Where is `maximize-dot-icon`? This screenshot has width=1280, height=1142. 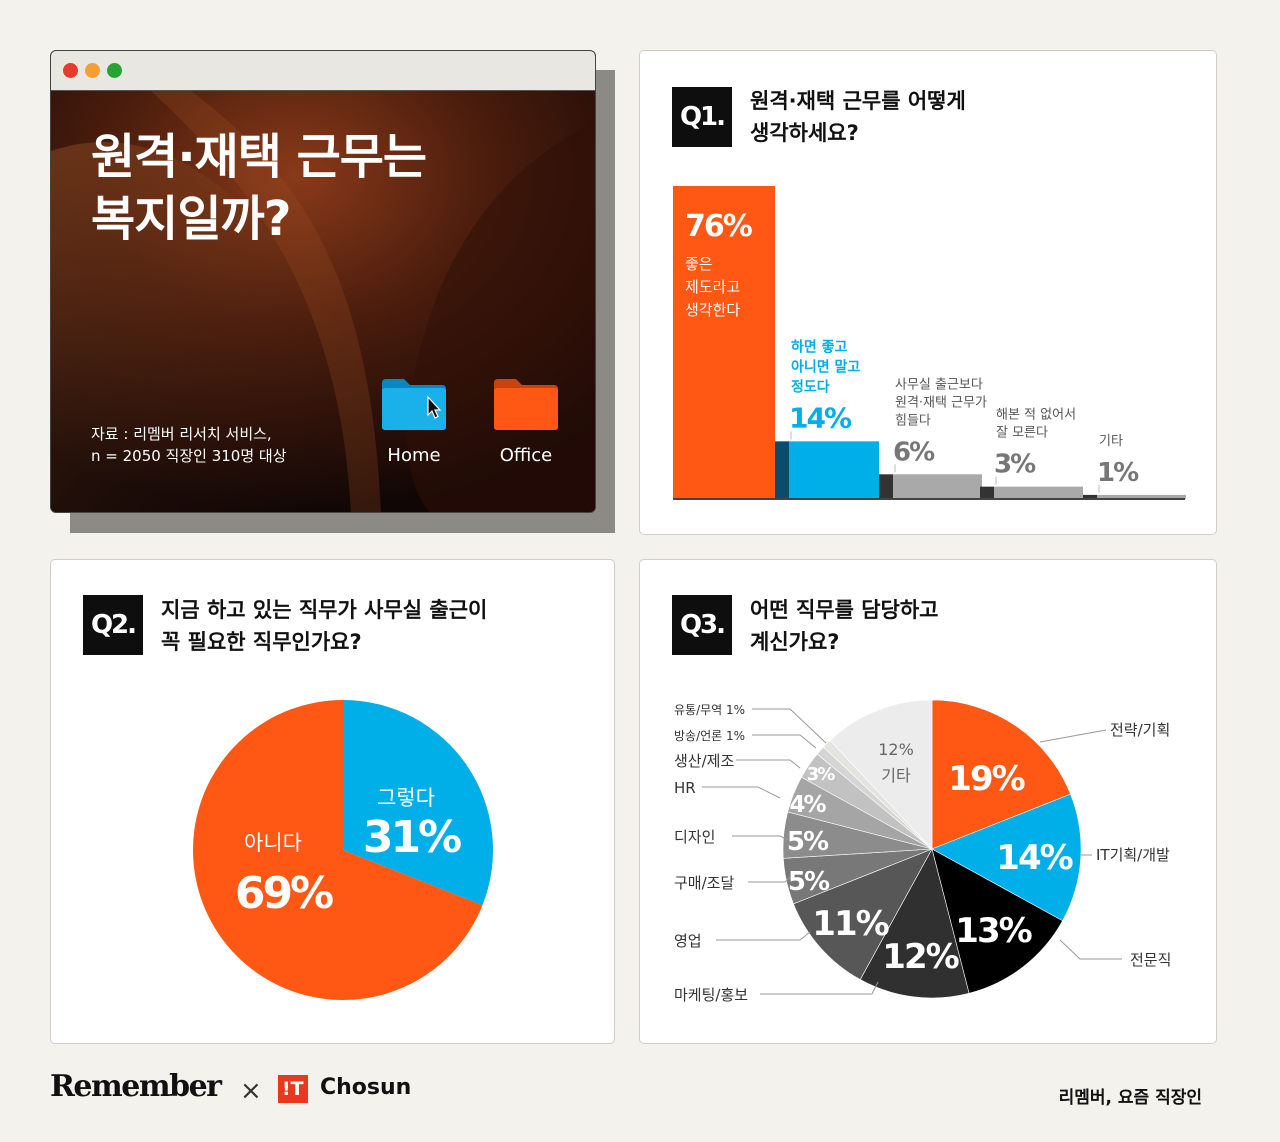
maximize-dot-icon is located at coordinates (114, 70).